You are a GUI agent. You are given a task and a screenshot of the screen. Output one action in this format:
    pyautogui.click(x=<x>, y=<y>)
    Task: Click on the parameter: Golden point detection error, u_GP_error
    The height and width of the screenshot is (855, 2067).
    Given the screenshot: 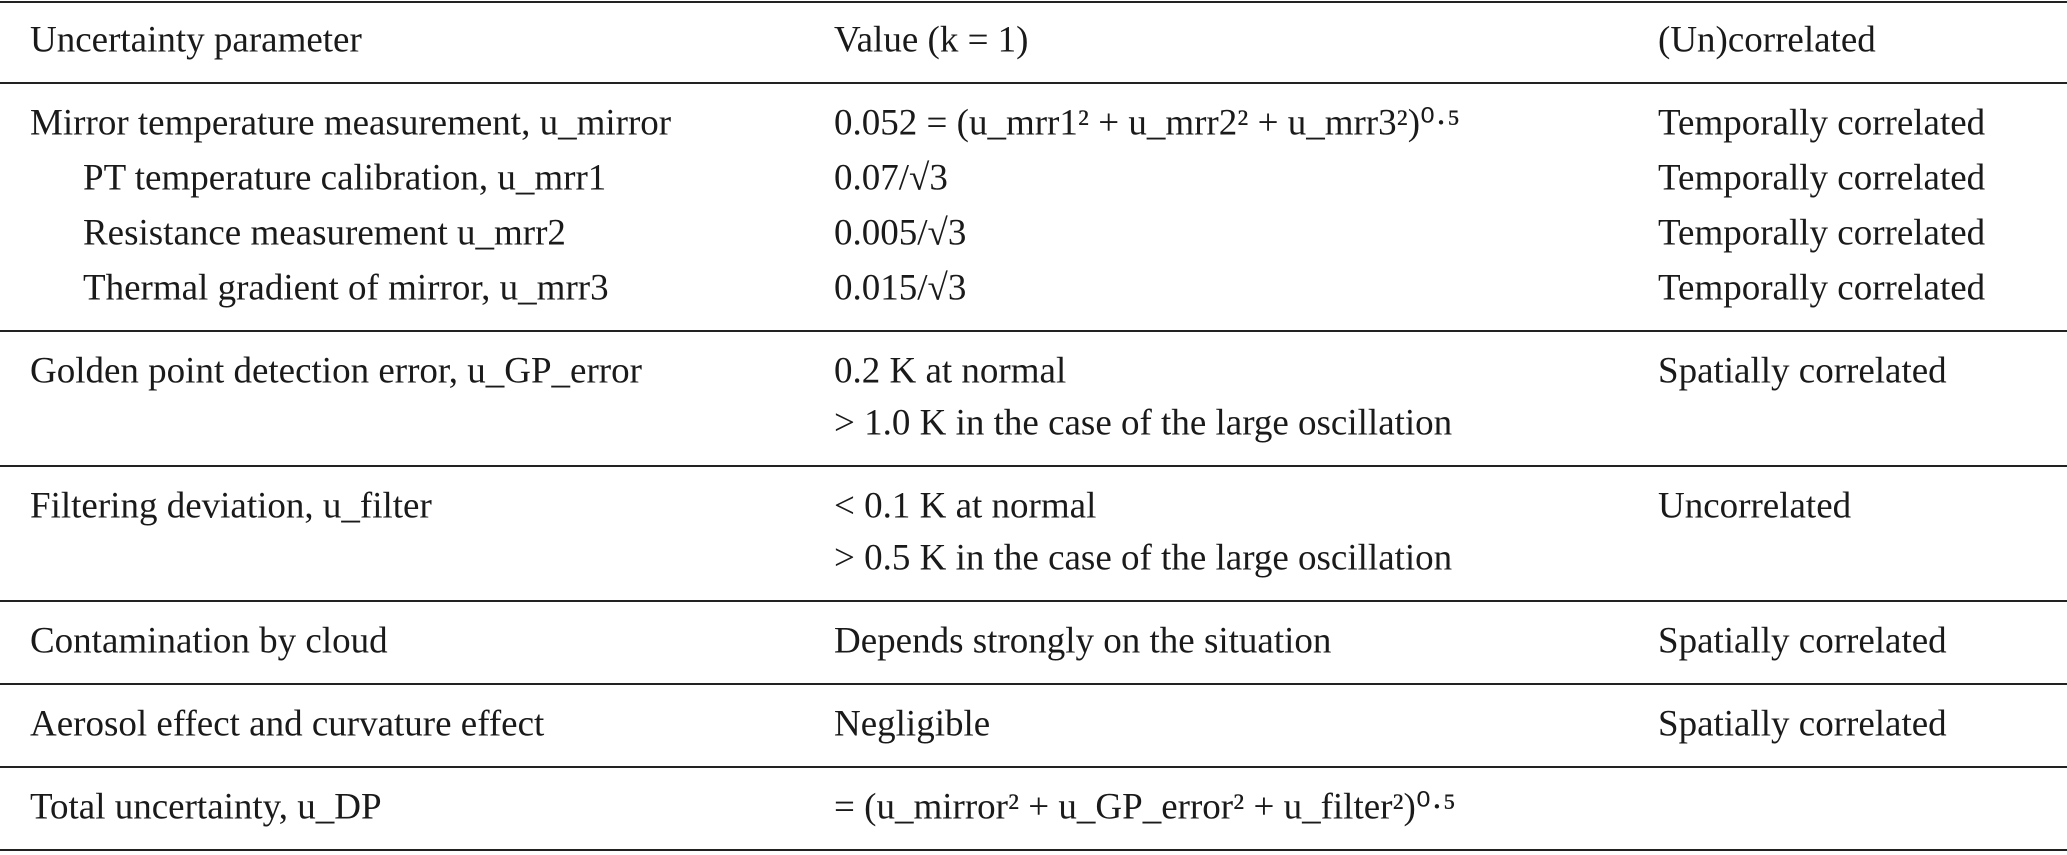 What is the action you would take?
    pyautogui.click(x=336, y=371)
    